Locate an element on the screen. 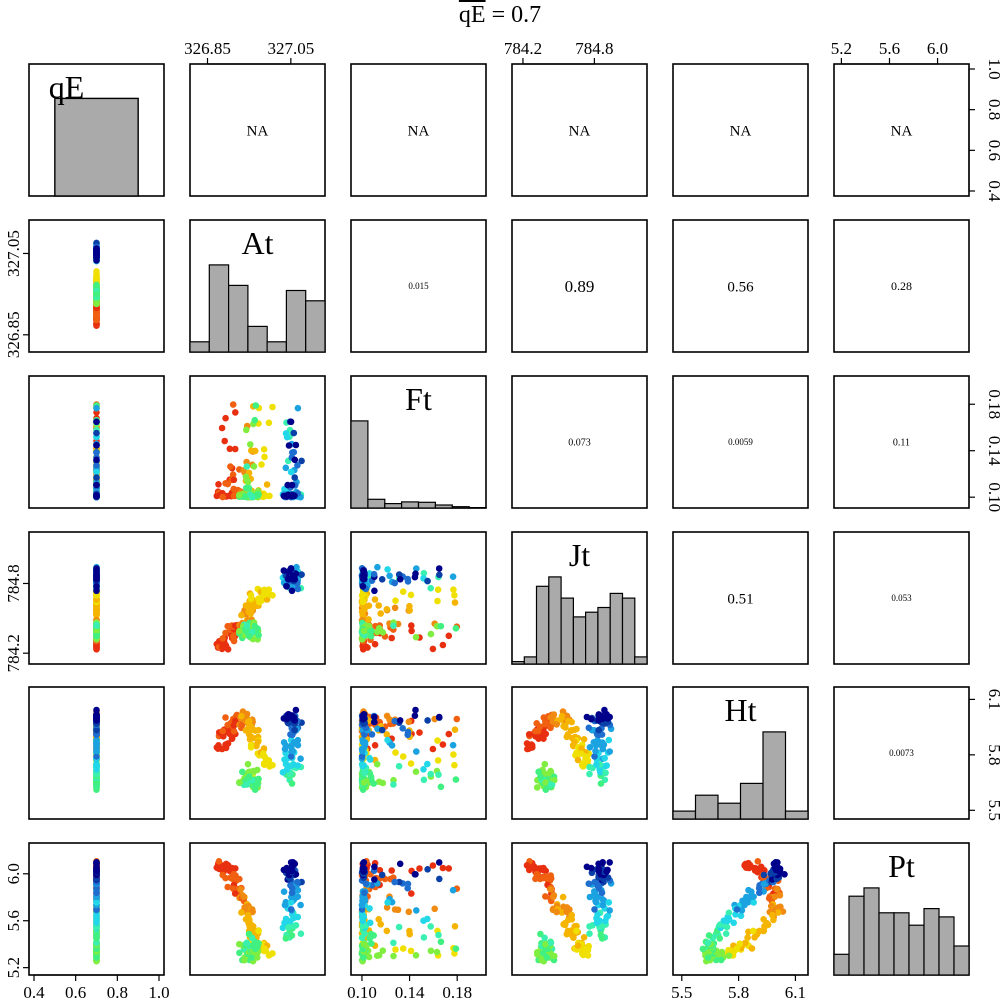 The width and height of the screenshot is (1000, 1005). panel-frame-r3c2 is located at coordinates (418, 598).